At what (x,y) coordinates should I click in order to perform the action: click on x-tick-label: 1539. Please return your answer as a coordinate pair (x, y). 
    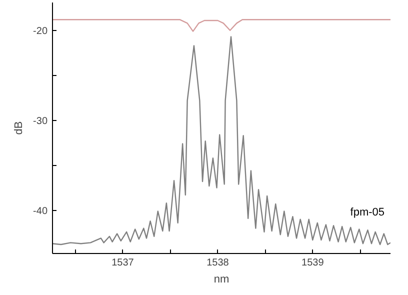
    Looking at the image, I should click on (313, 263).